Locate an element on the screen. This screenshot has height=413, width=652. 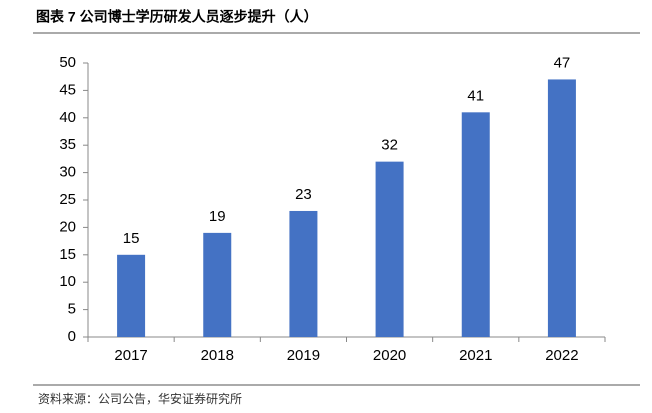
x-tick-label: 2020 is located at coordinates (389, 355).